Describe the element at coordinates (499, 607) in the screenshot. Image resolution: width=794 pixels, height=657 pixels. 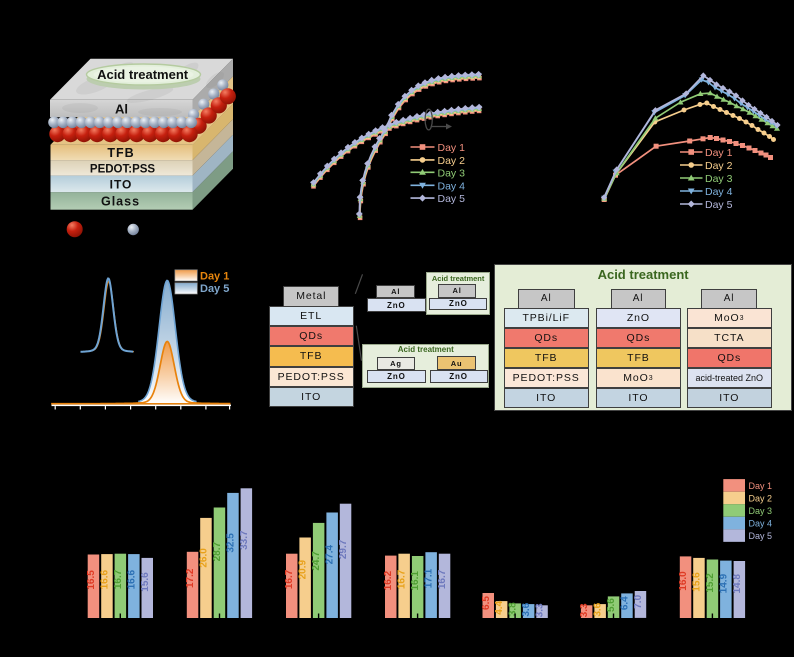
I see `svg-text: 4.4` at that location.